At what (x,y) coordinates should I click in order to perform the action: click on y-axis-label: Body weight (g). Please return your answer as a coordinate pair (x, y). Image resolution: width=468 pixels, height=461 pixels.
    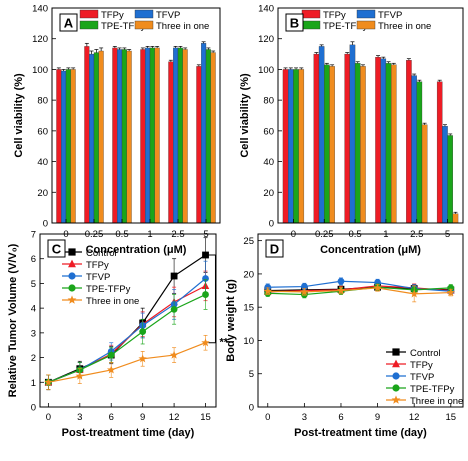
    Looking at the image, I should click on (231, 320).